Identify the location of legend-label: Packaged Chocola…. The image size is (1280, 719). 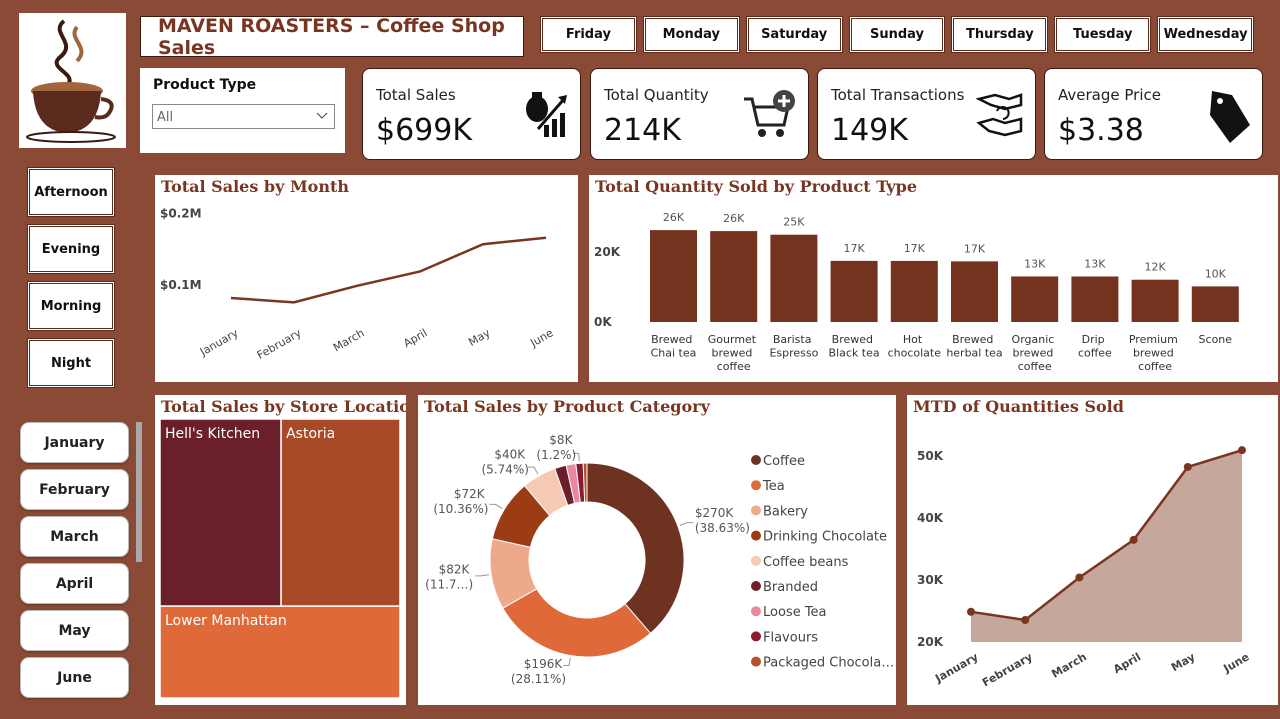
(828, 663).